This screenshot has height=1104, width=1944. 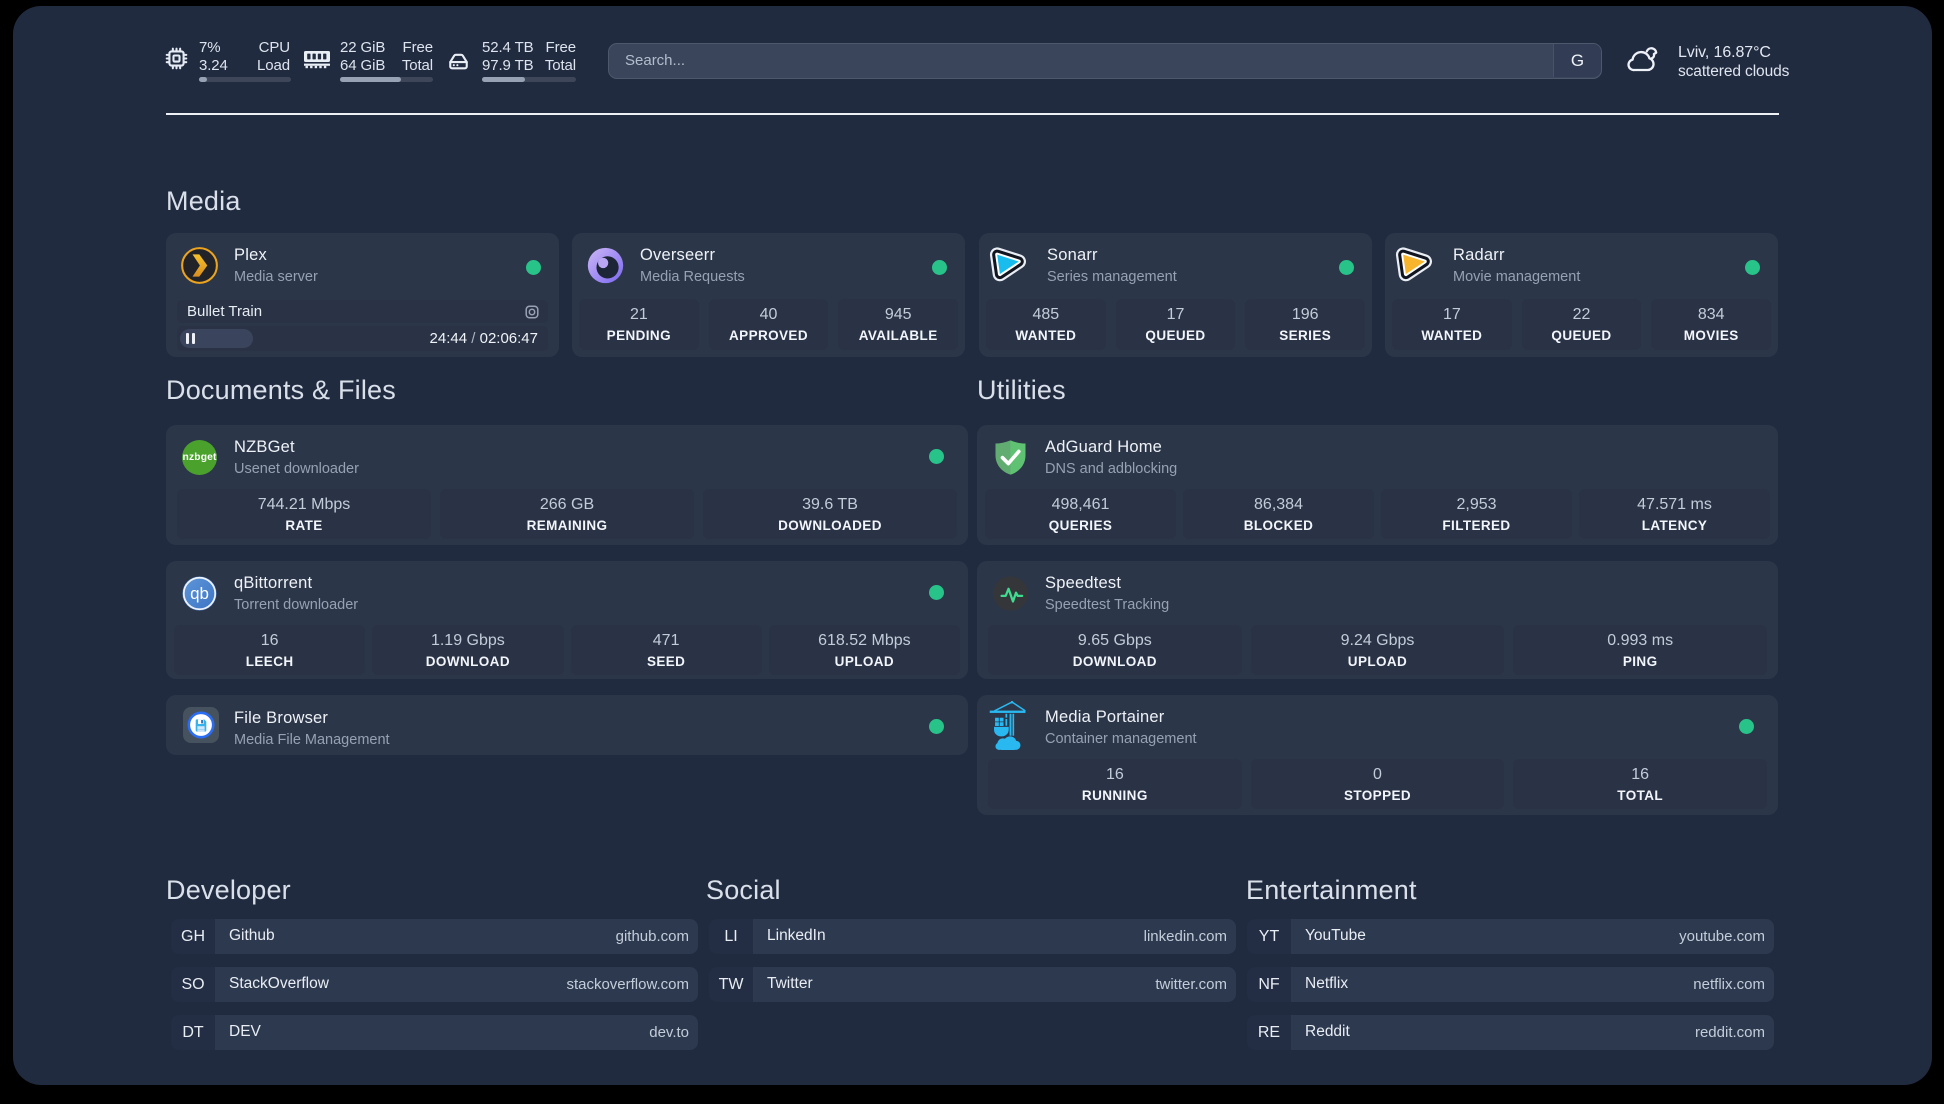 I want to click on svg-text: nzbget, so click(x=200, y=457).